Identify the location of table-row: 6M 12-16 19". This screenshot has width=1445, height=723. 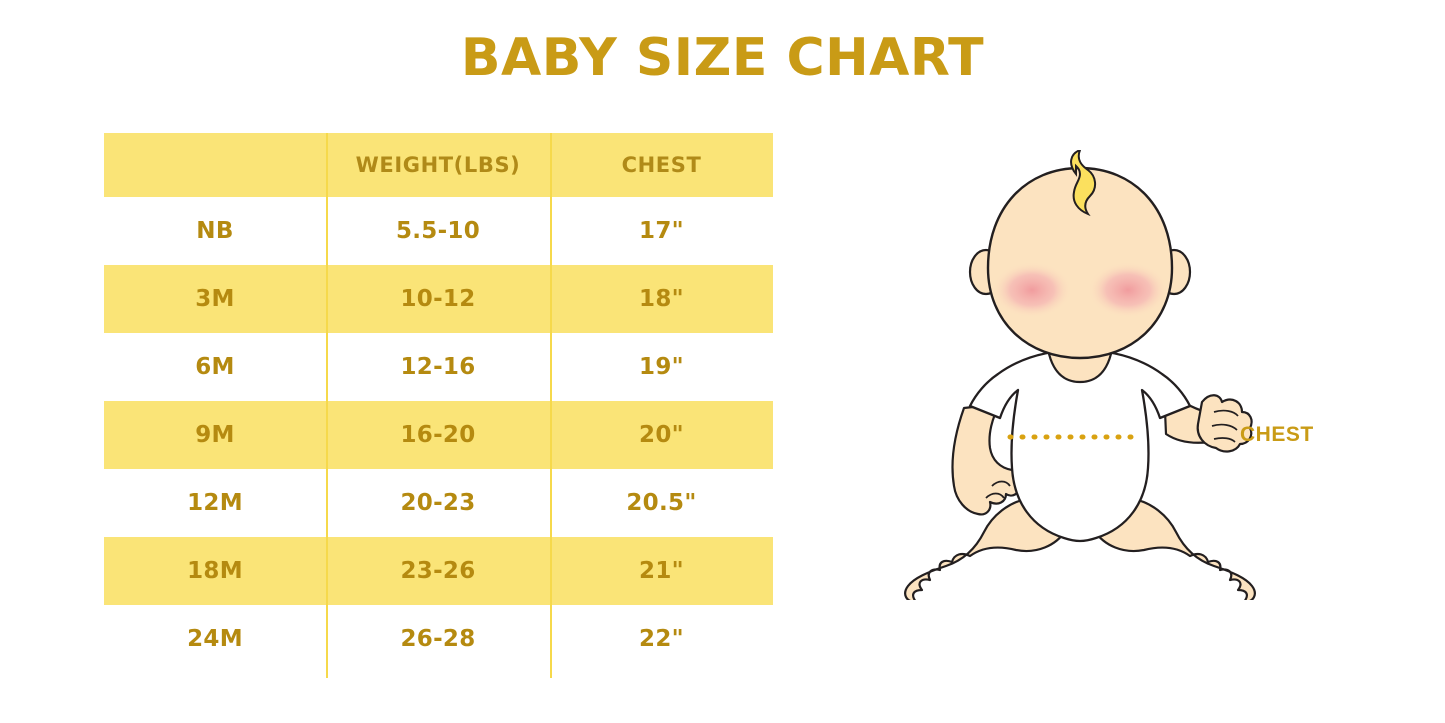
(438, 367).